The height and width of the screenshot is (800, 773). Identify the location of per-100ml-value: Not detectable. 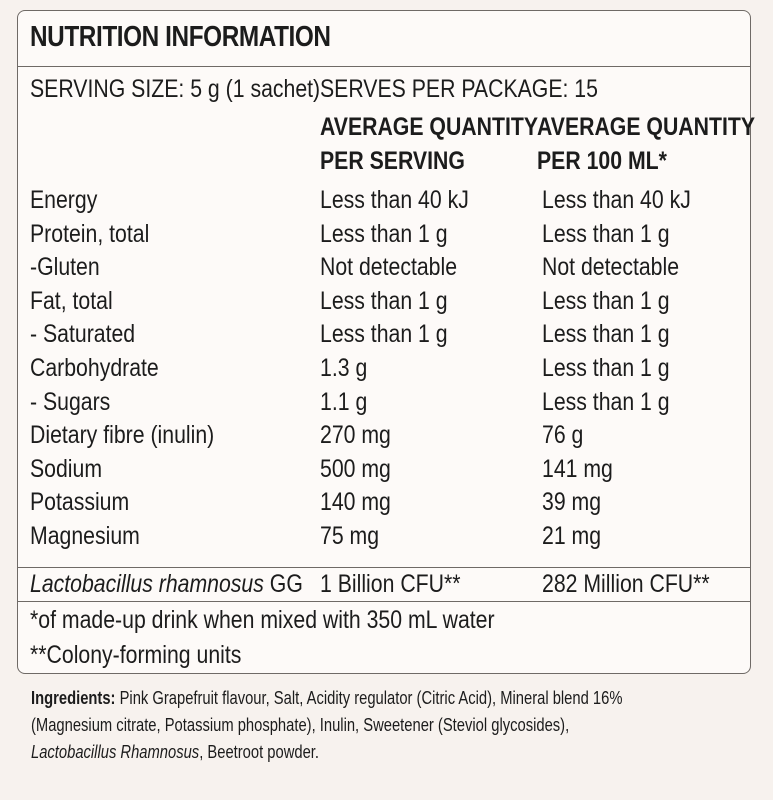
(611, 267).